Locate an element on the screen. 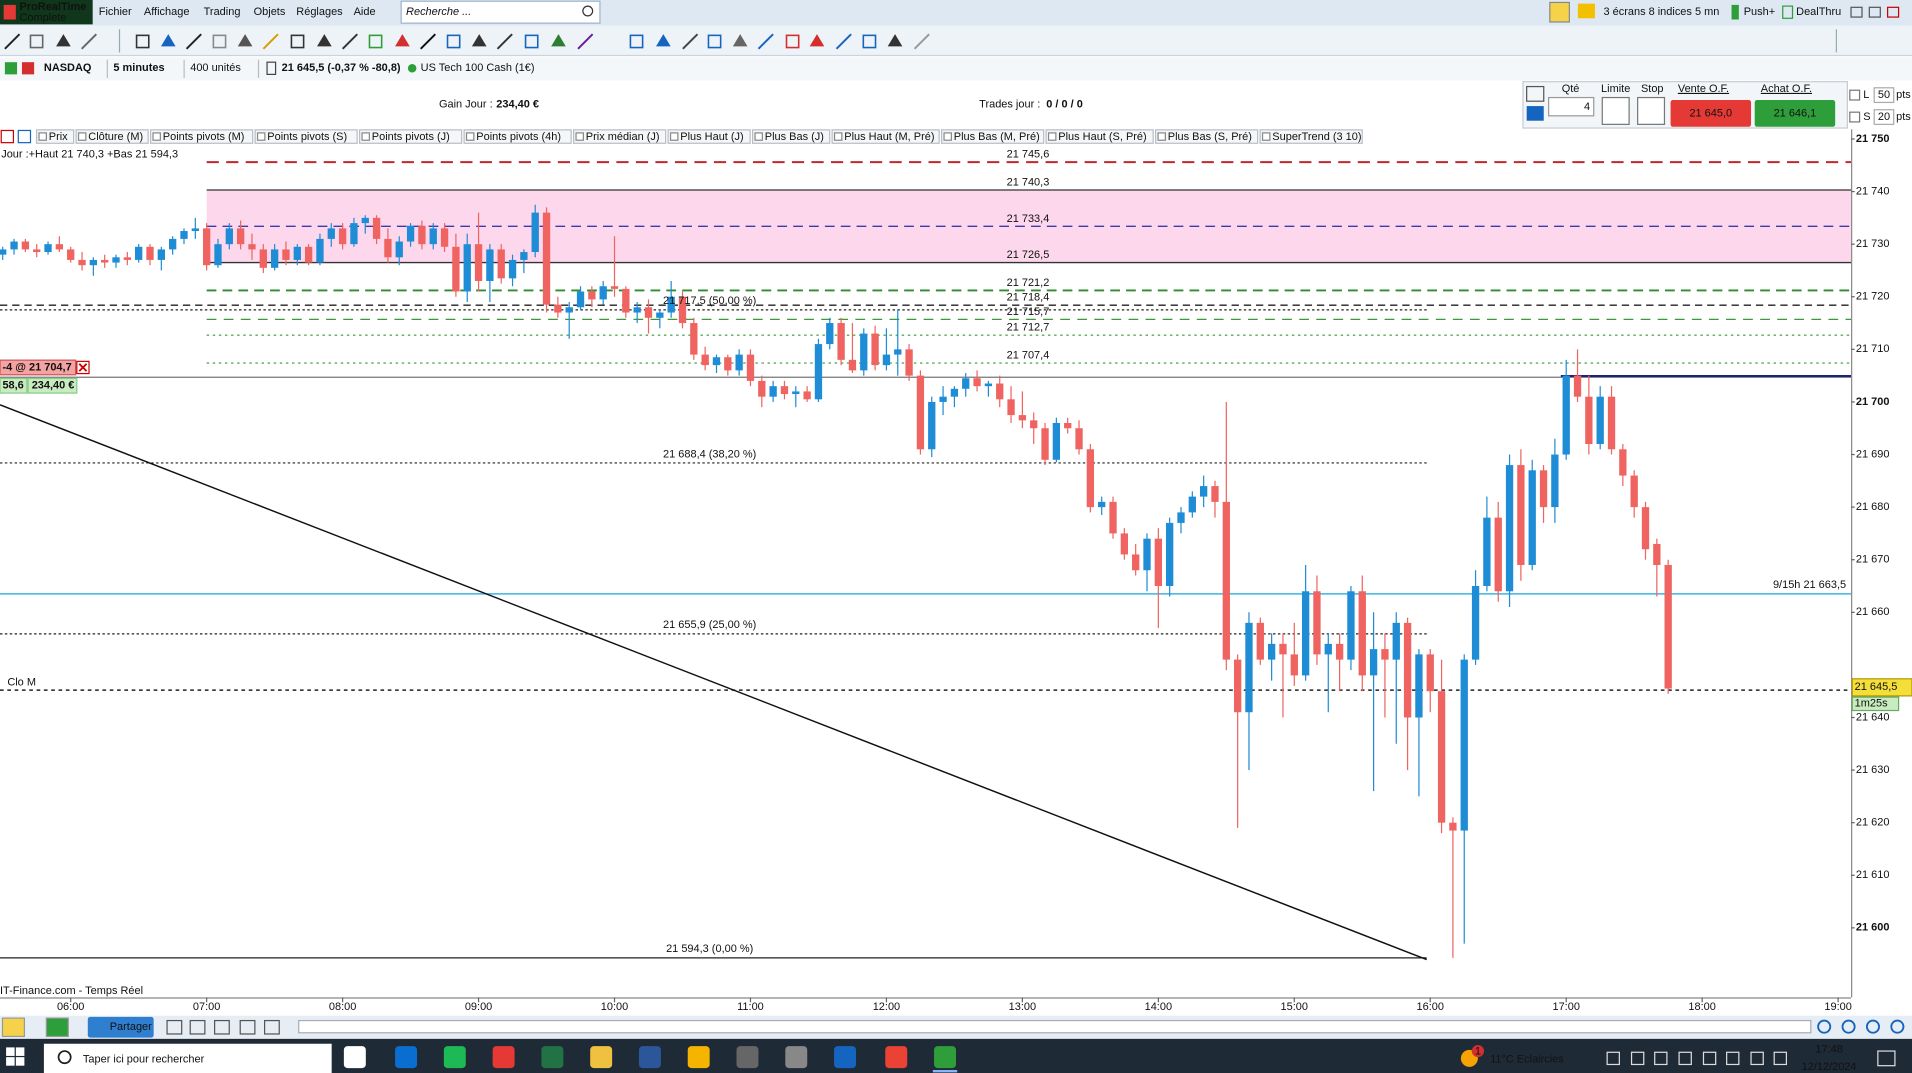 Image resolution: width=1912 pixels, height=1073 pixels. y-tick-label: 21 680 is located at coordinates (1873, 507).